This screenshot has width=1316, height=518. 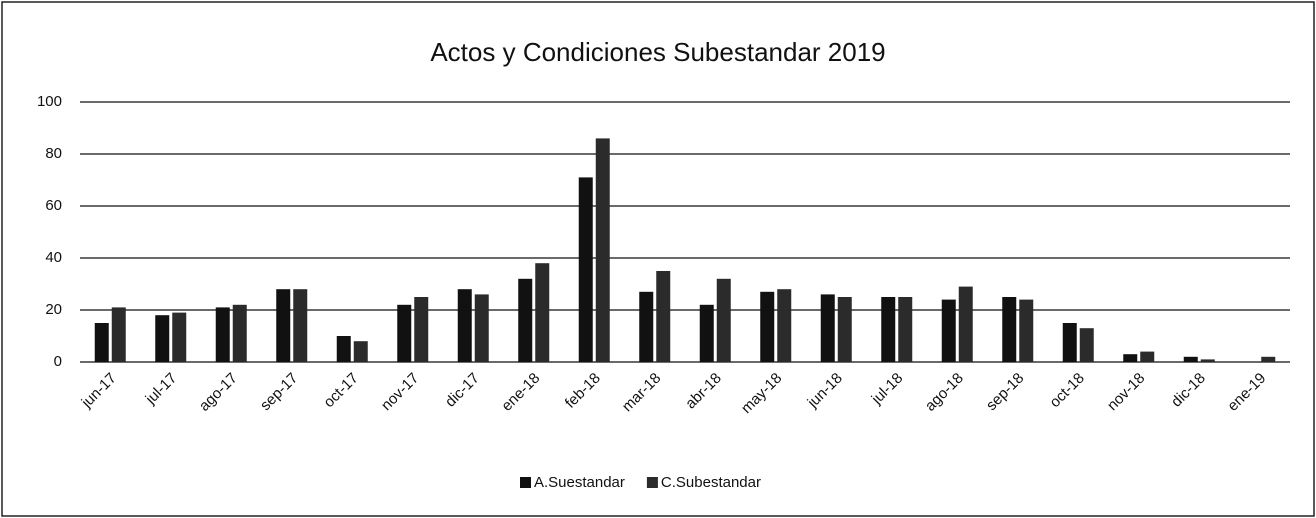 I want to click on y-tick-label: 100, so click(x=49, y=101).